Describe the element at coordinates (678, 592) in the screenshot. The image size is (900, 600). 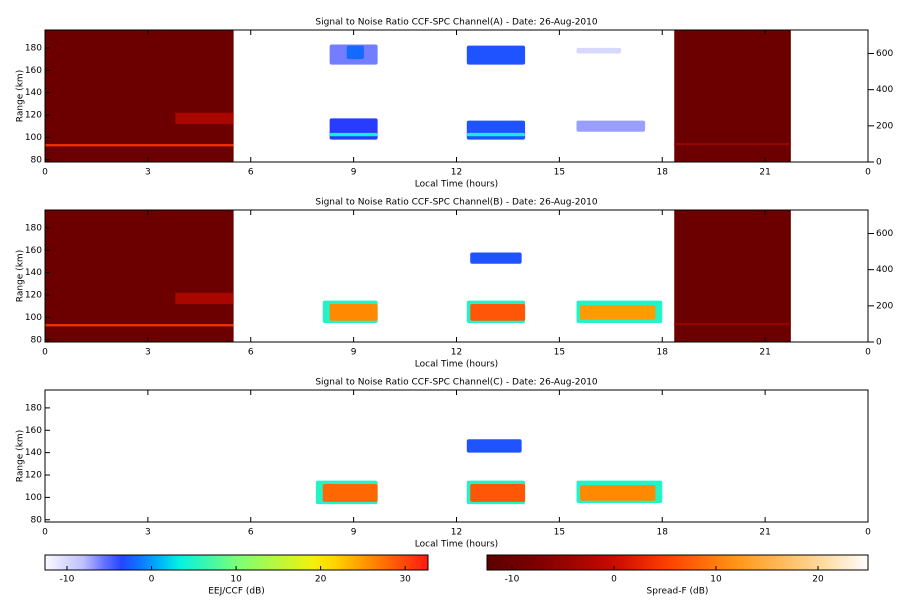
I see `colorbar-label: Spread-F (dB)` at that location.